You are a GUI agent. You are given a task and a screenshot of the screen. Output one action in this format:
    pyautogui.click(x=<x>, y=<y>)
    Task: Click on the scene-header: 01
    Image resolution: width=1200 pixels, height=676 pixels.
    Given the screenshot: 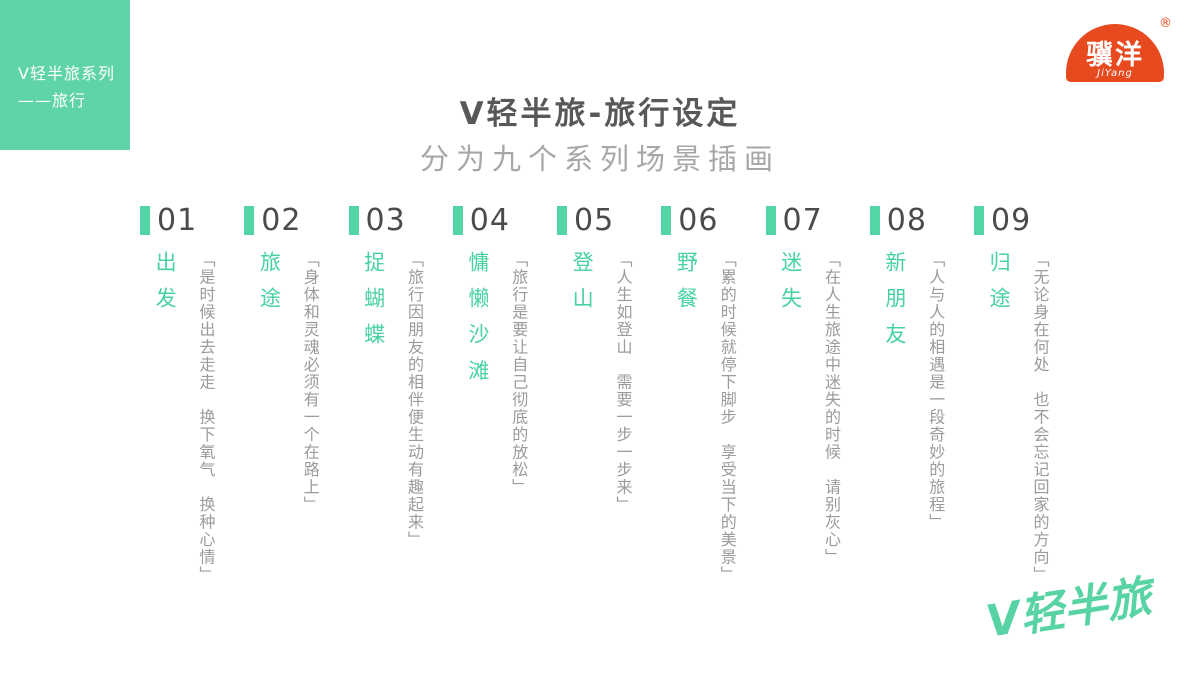 What is the action you would take?
    pyautogui.click(x=184, y=220)
    